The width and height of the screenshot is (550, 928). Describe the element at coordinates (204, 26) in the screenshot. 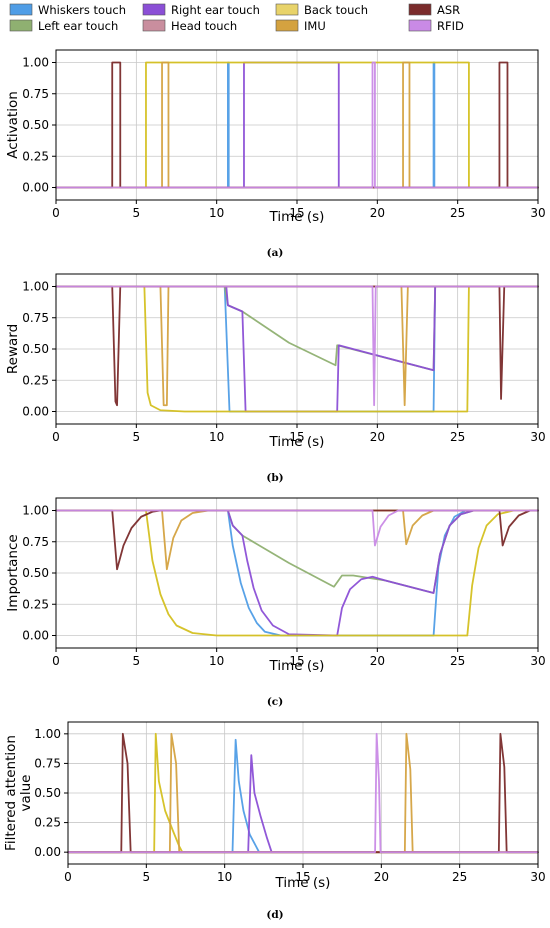

I see `legend-label-head-touch: Head touch` at that location.